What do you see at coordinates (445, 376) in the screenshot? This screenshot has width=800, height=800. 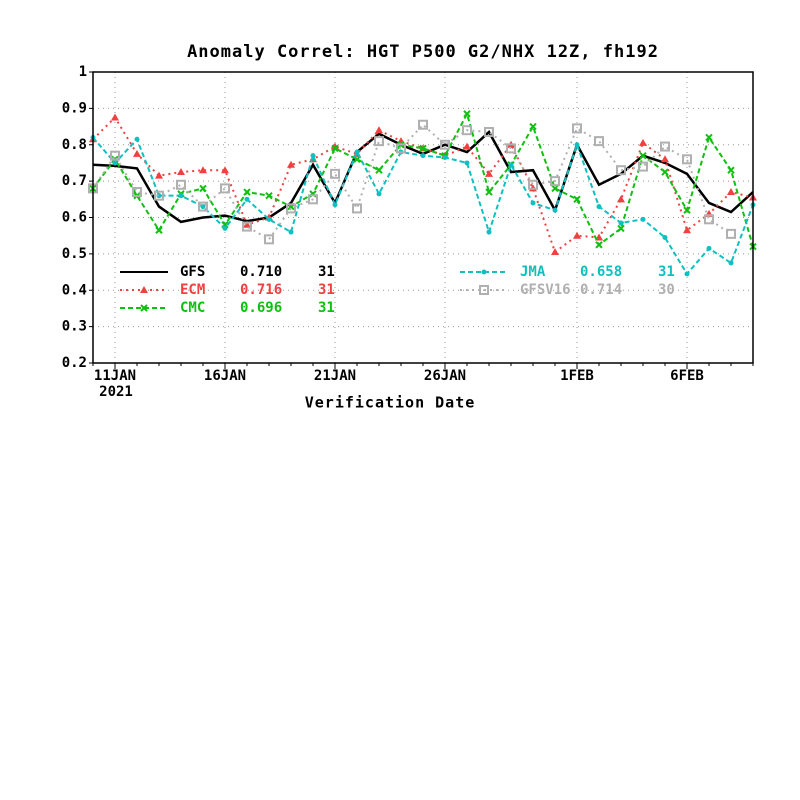 I see `x-tick-label: 26JAN` at bounding box center [445, 376].